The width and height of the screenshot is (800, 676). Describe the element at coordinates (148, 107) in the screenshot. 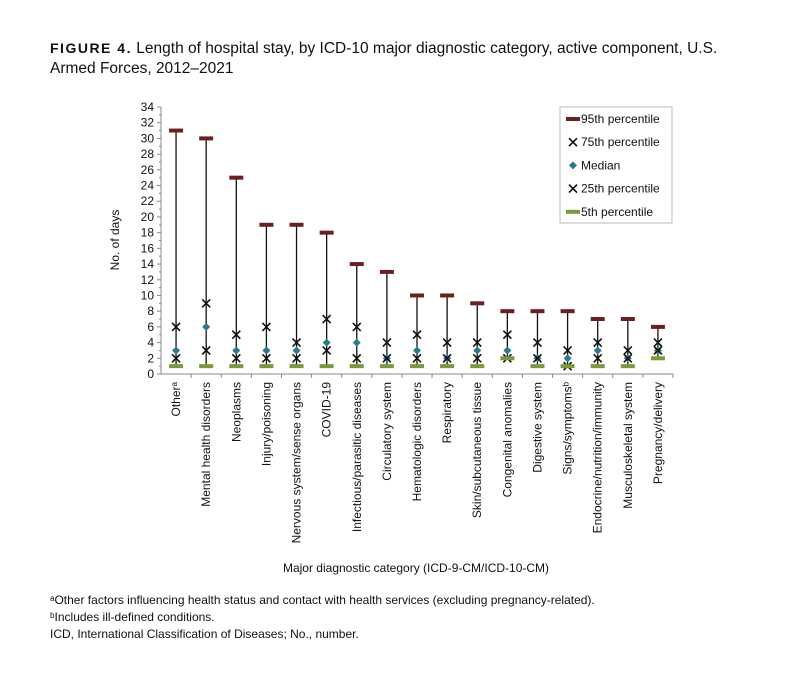

I see `y-tick-label: 34` at that location.